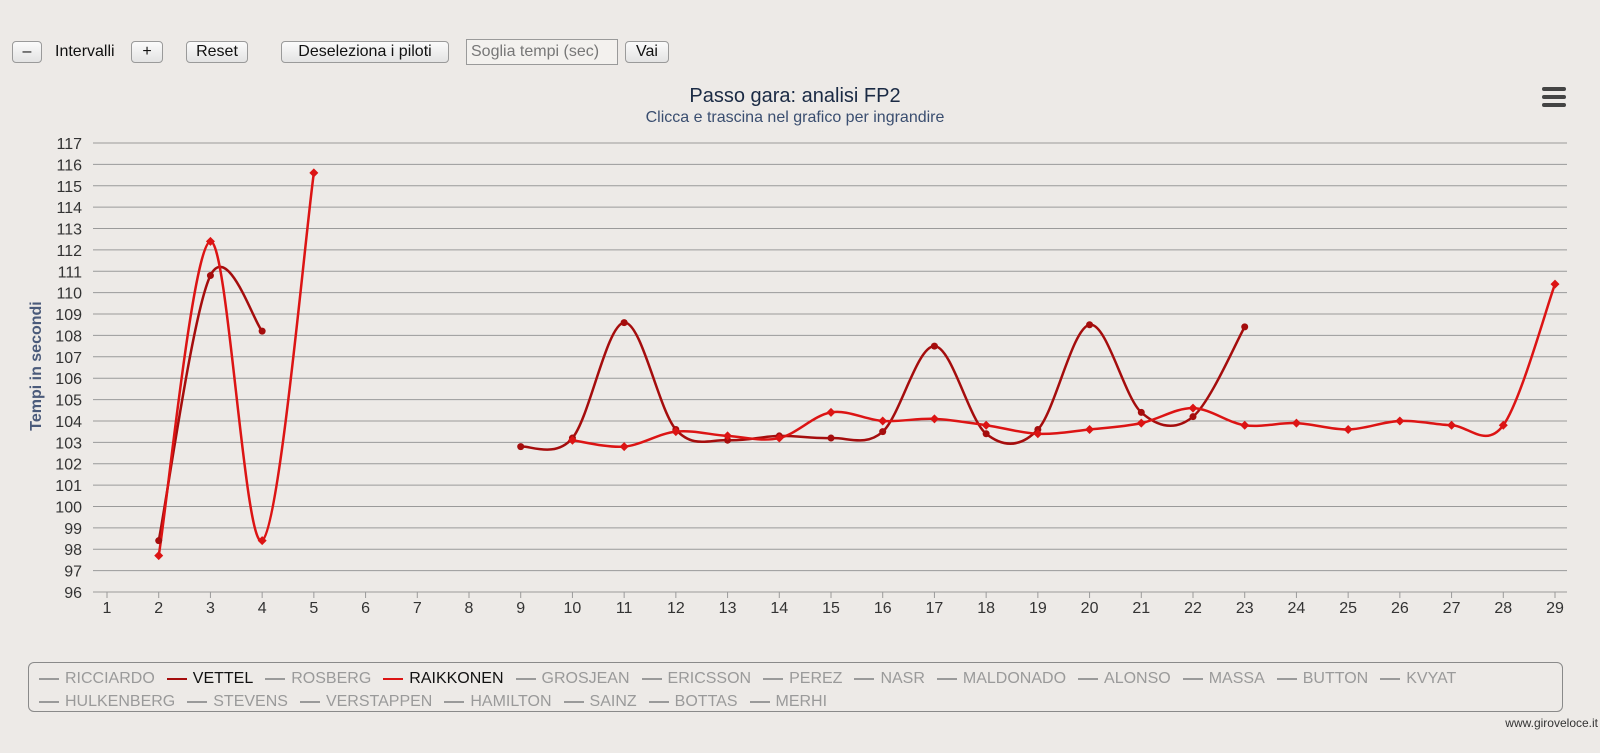 Image resolution: width=1600 pixels, height=753 pixels. I want to click on x-tick-label: 9, so click(520, 608).